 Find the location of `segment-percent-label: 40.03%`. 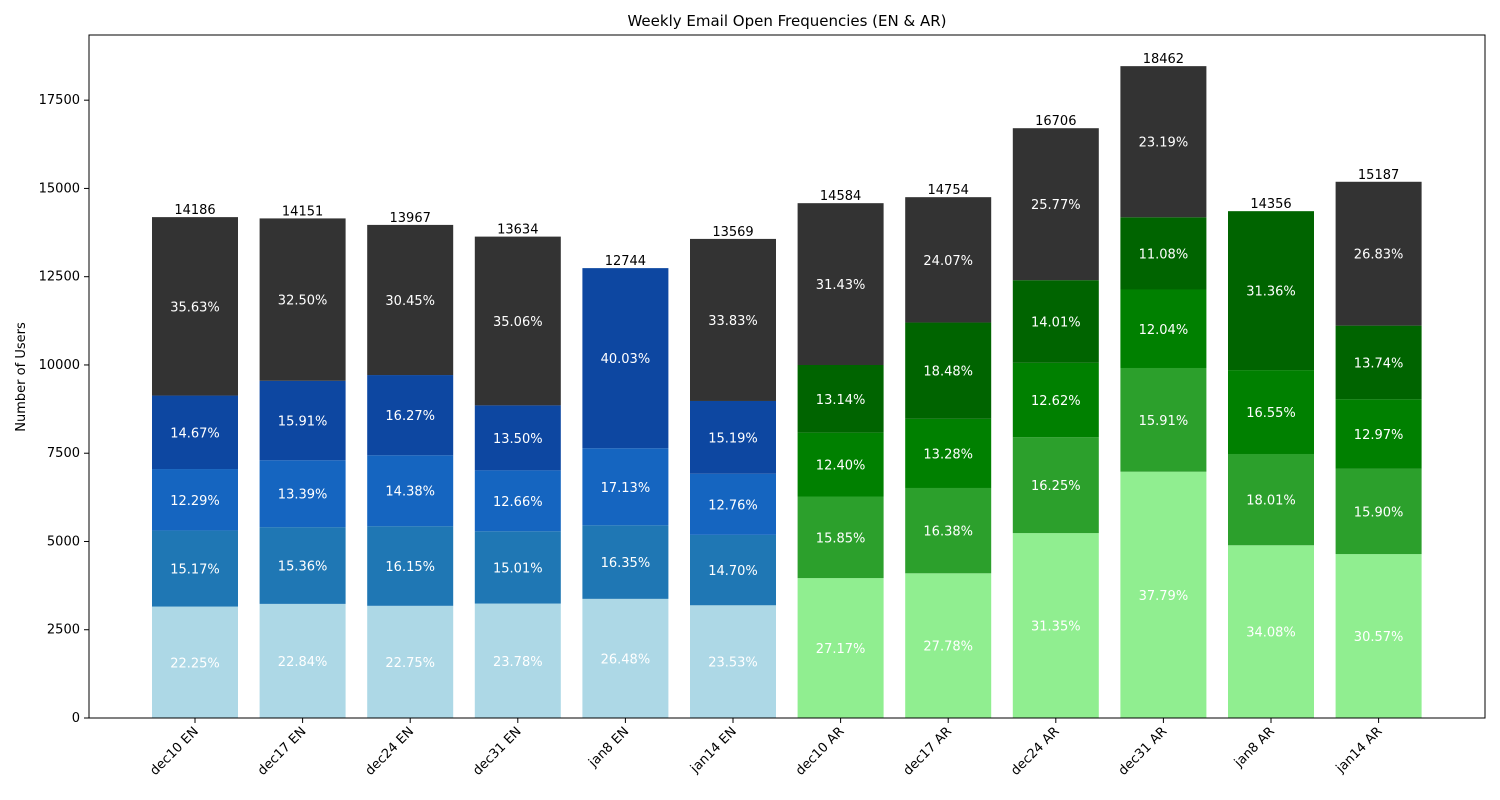

segment-percent-label: 40.03% is located at coordinates (626, 359).